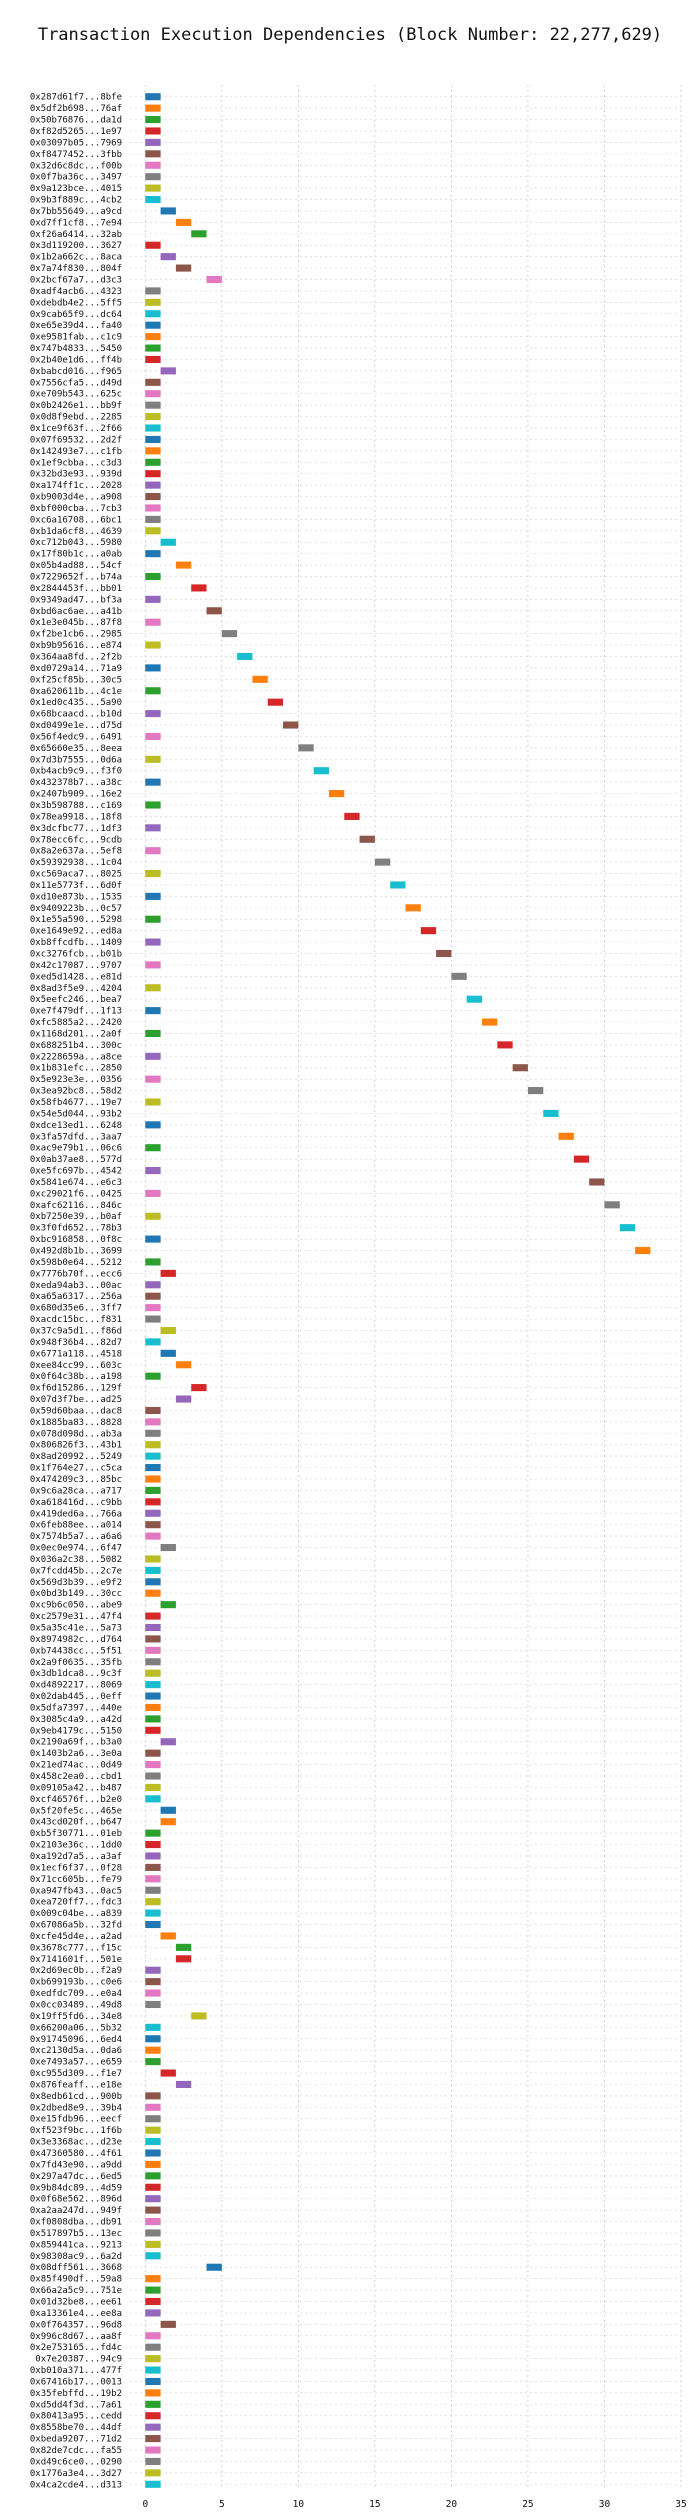 The width and height of the screenshot is (700, 2520). Describe the element at coordinates (76, 1103) in the screenshot. I see `tx-label: 0x58fb4677...19e7` at that location.